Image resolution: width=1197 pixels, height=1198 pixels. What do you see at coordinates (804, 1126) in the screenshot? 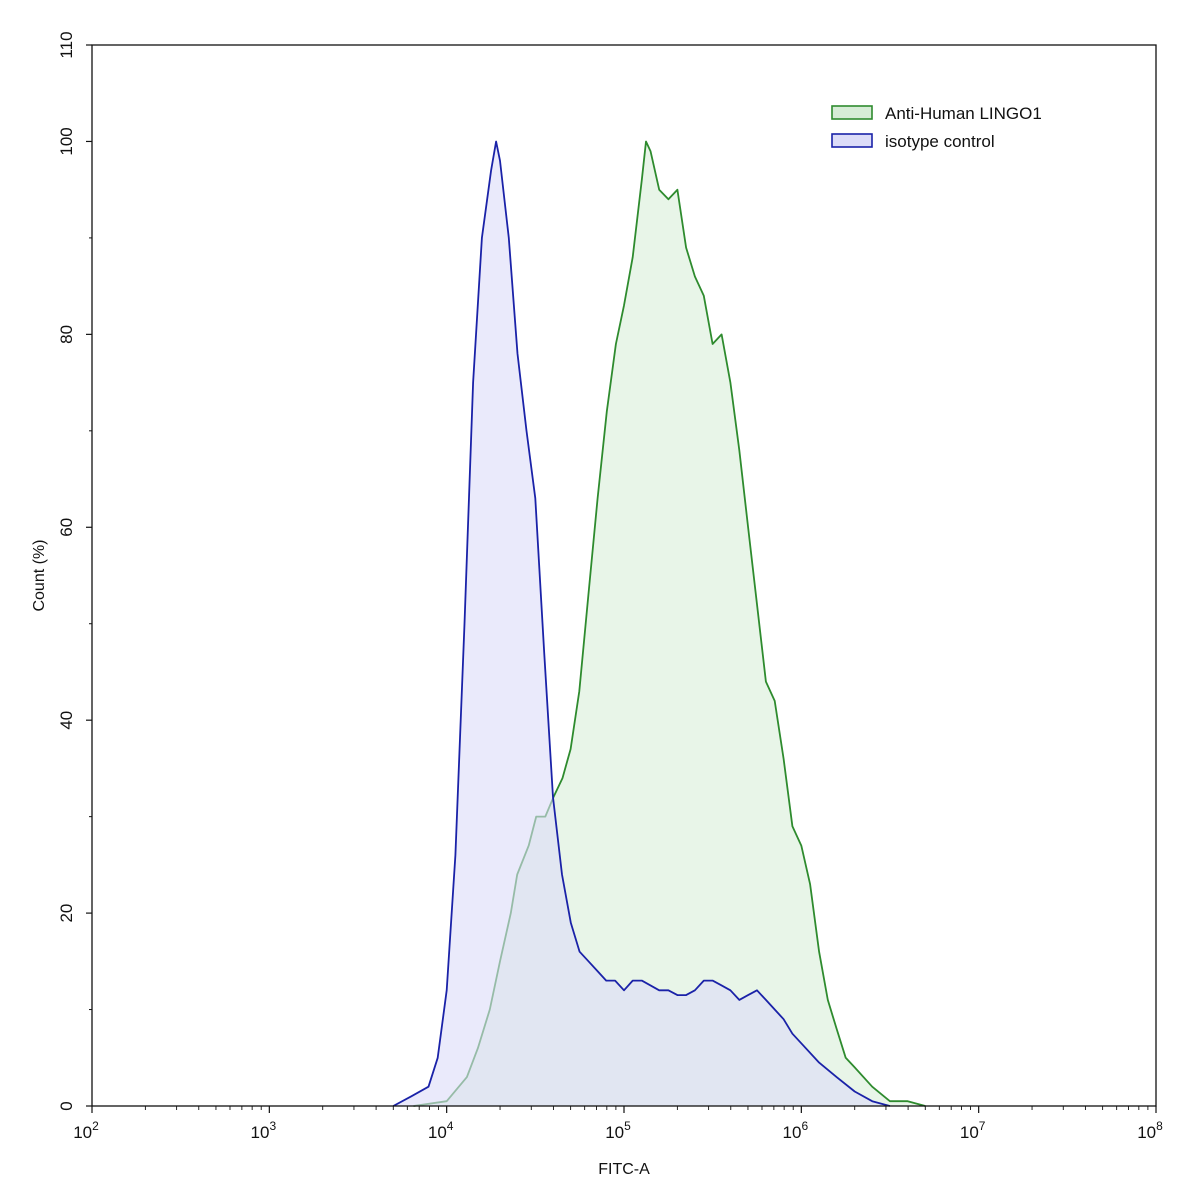
I see `x-tick-exponent: 6` at bounding box center [804, 1126].